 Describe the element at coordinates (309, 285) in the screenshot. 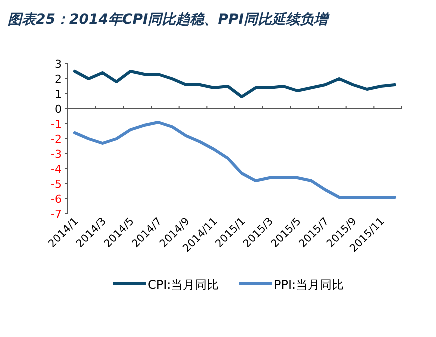

I see `legend-label: PPI:当月同比` at that location.